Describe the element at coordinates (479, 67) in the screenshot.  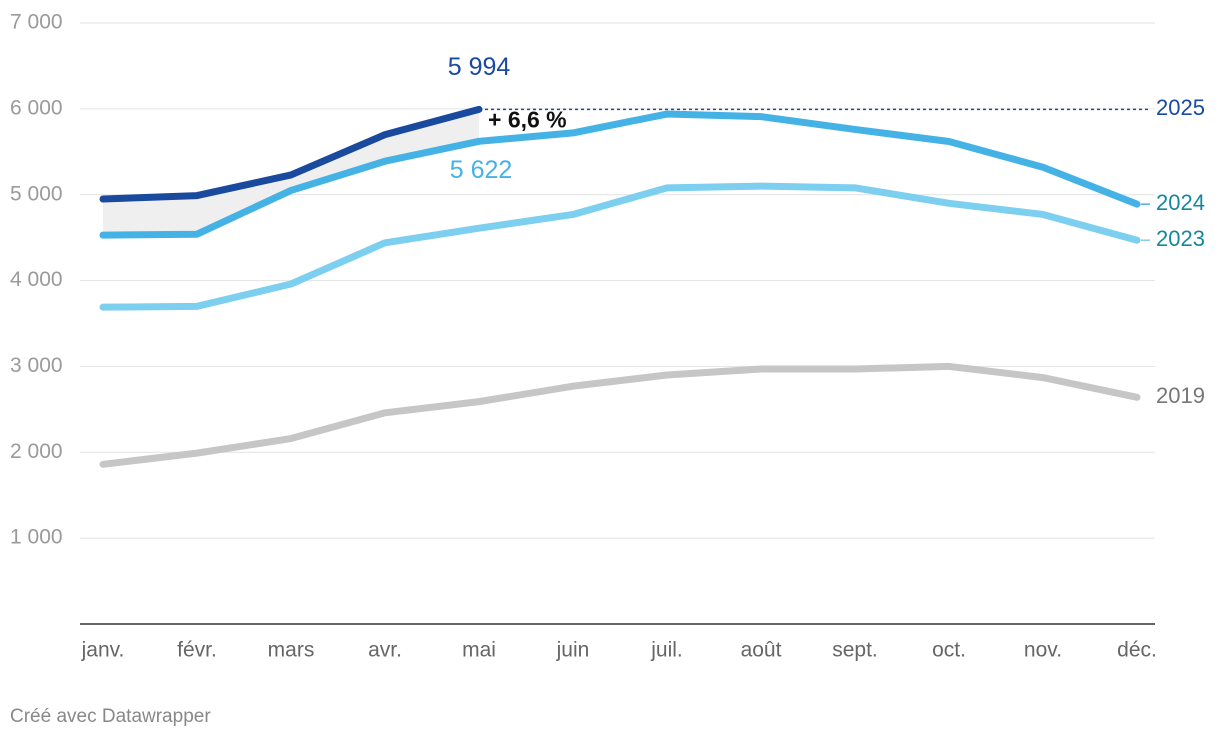
I see `annotation: 5 994` at that location.